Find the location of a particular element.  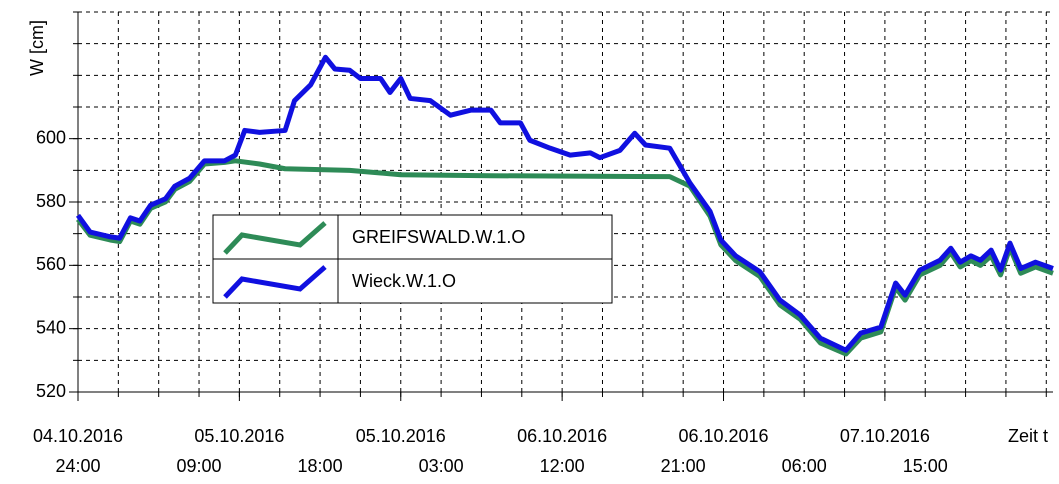

x-tick-label: 18:00 is located at coordinates (320, 466).